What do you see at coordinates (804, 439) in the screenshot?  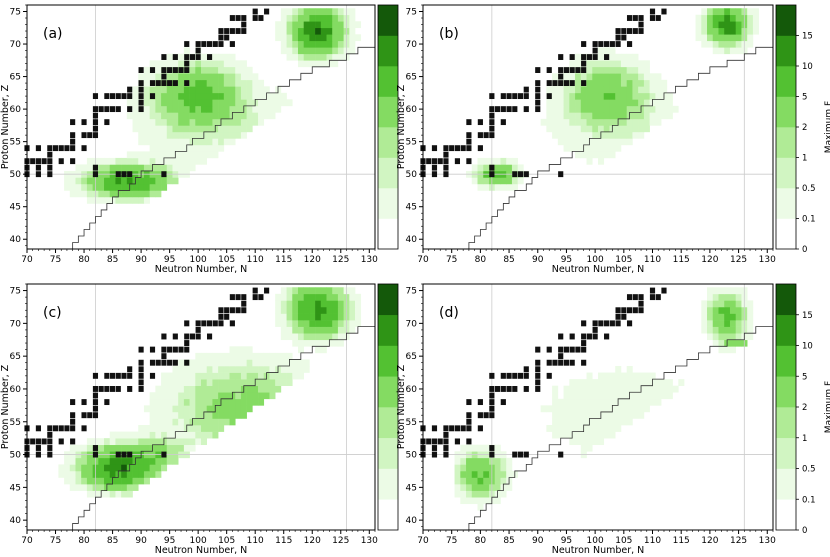 I see `colorbar-tick-label: 1` at bounding box center [804, 439].